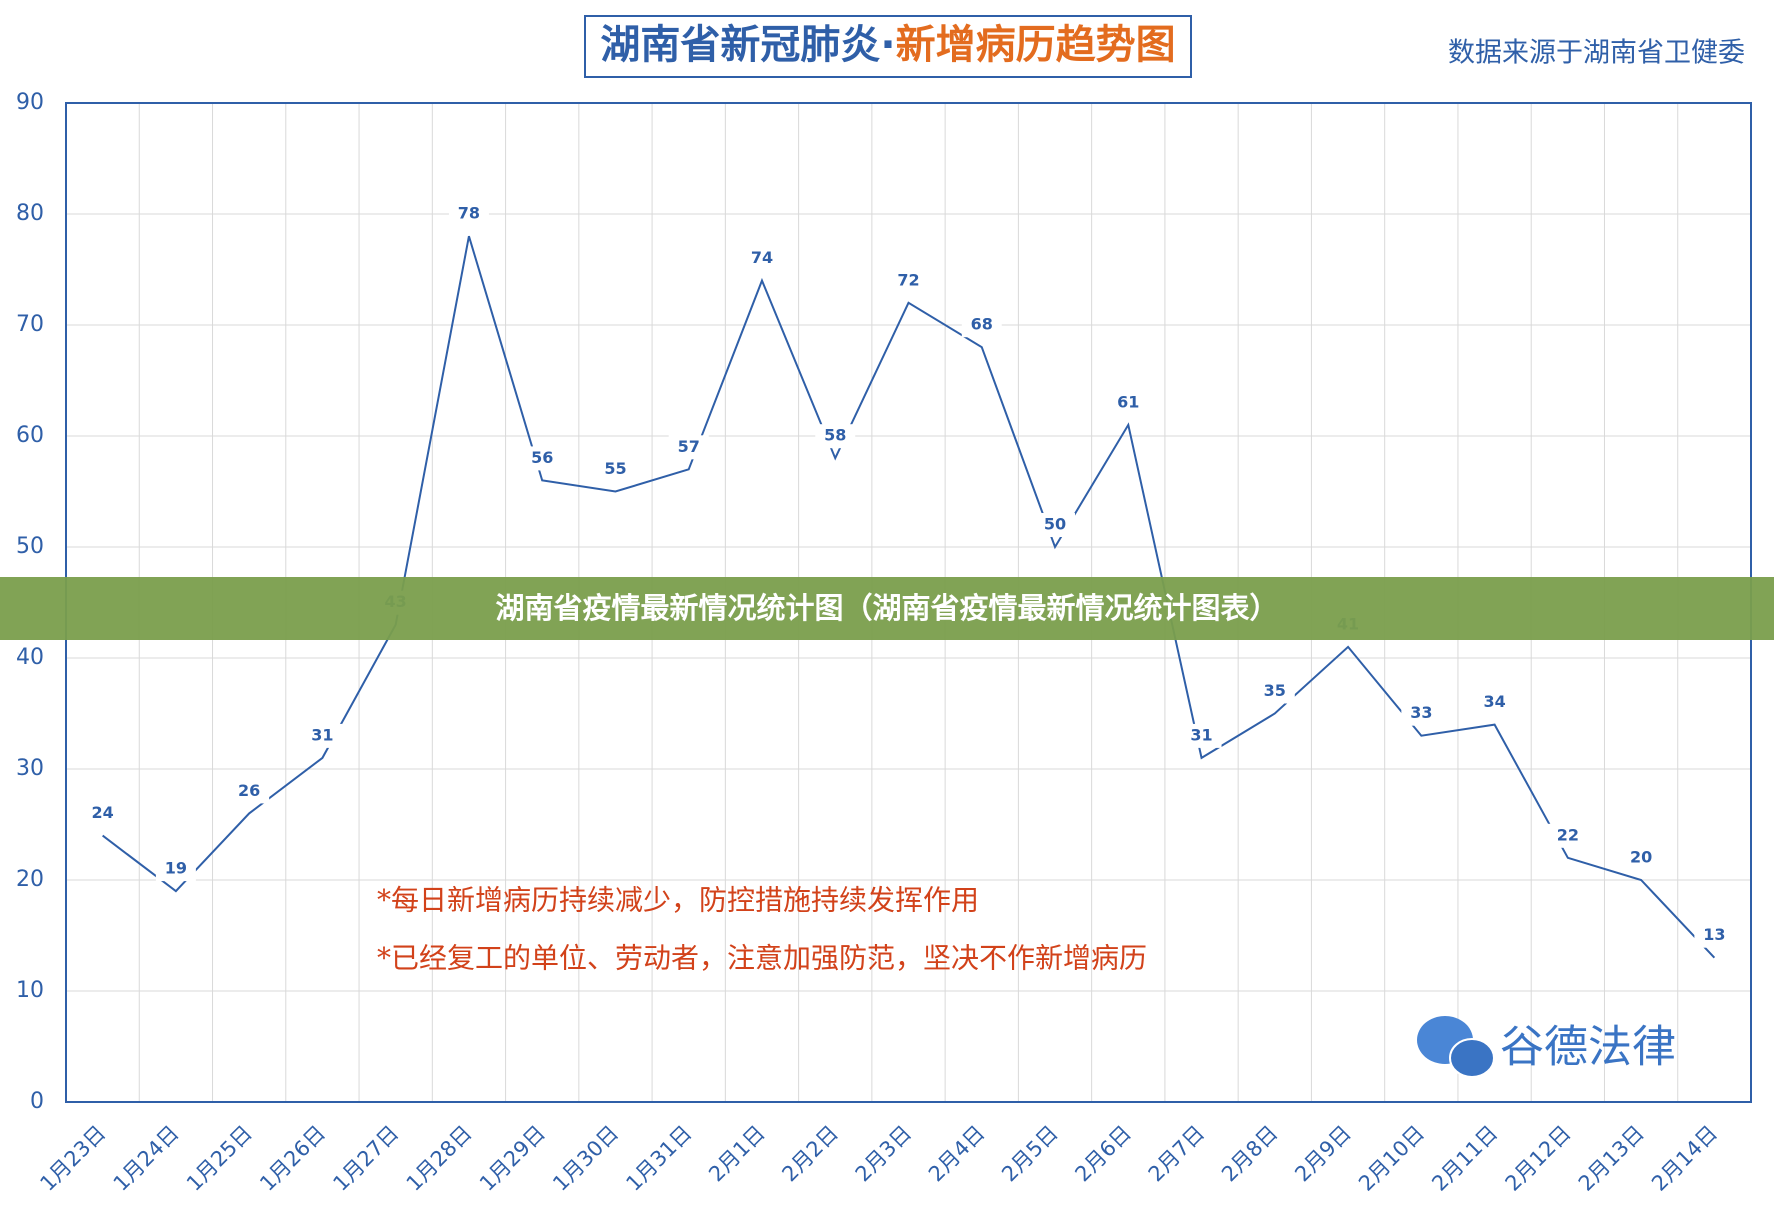 The image size is (1774, 1218). What do you see at coordinates (146, 1158) in the screenshot?
I see `x-tick-label: 1月24日` at bounding box center [146, 1158].